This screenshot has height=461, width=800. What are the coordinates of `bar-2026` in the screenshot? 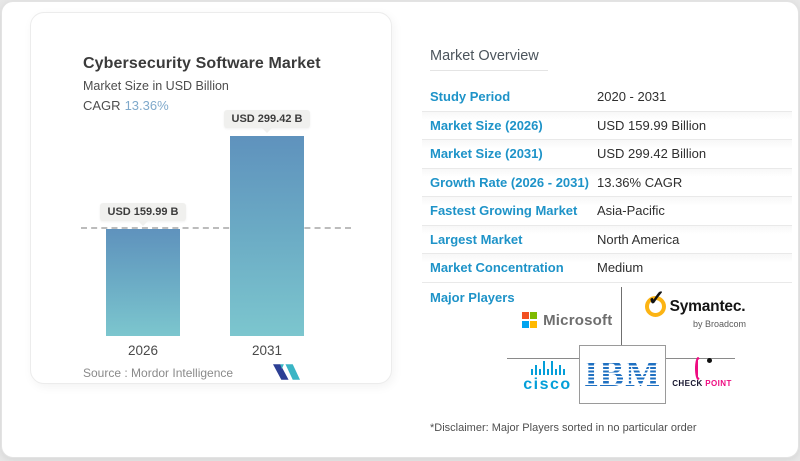 It's located at (143, 282).